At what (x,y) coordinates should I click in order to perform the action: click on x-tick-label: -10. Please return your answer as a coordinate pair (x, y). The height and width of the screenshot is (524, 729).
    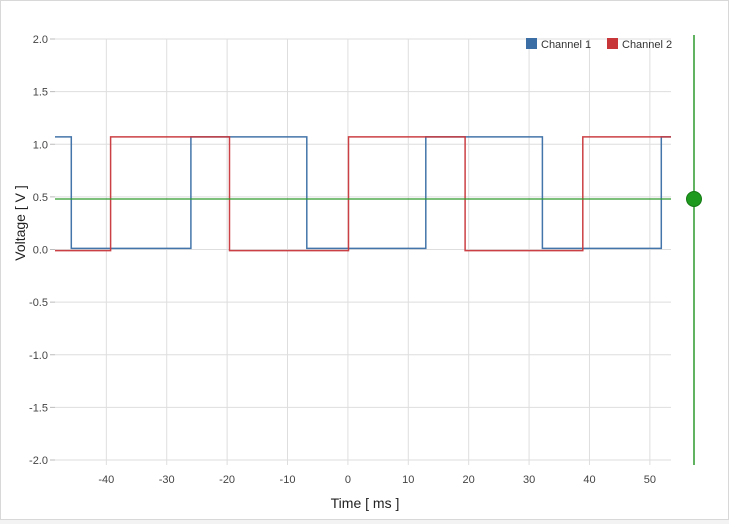
    Looking at the image, I should click on (288, 480).